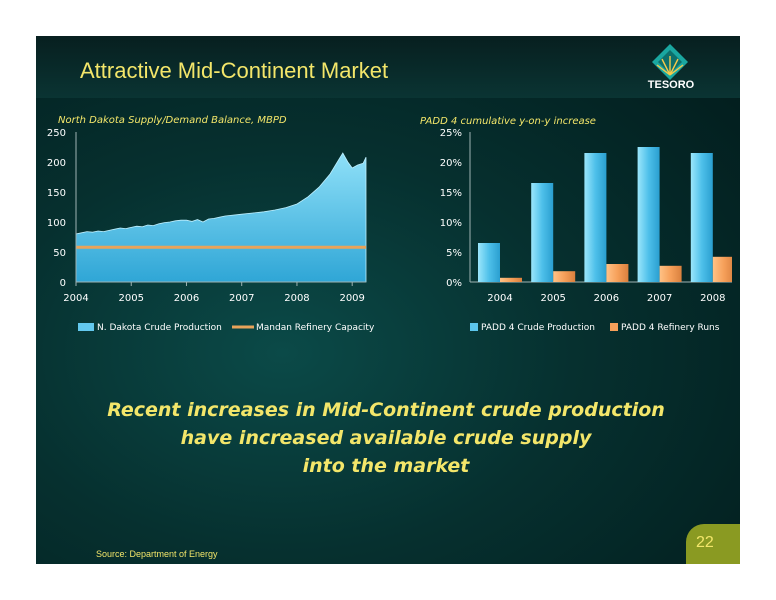 This screenshot has height=600, width=776. I want to click on y-tick-label: 250, so click(56, 133).